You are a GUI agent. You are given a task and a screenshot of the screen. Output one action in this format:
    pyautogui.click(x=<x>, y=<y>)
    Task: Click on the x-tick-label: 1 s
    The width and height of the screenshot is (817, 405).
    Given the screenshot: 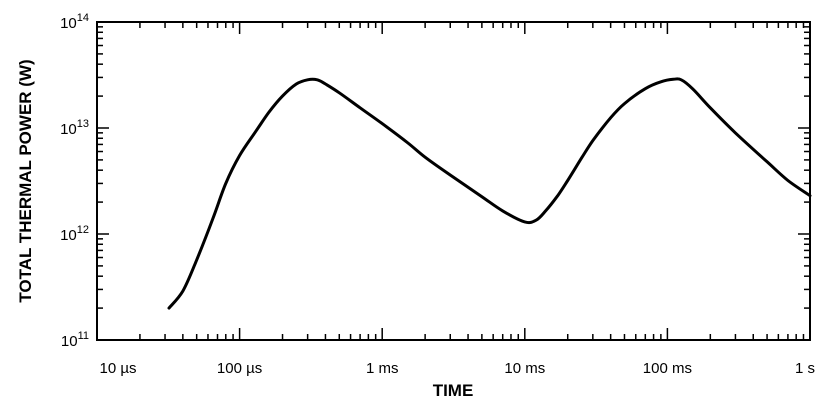 What is the action you would take?
    pyautogui.click(x=805, y=368)
    